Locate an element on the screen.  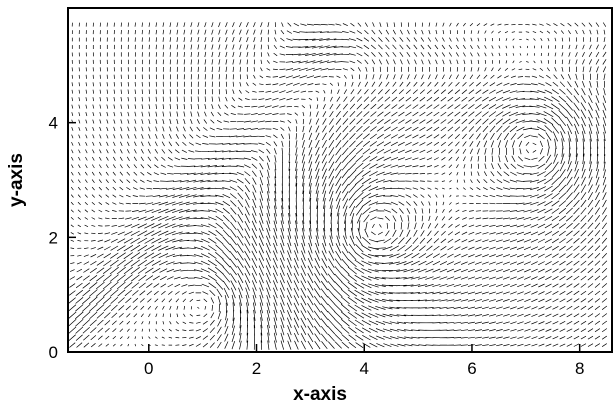
x-tick-label: 6 is located at coordinates (471, 368).